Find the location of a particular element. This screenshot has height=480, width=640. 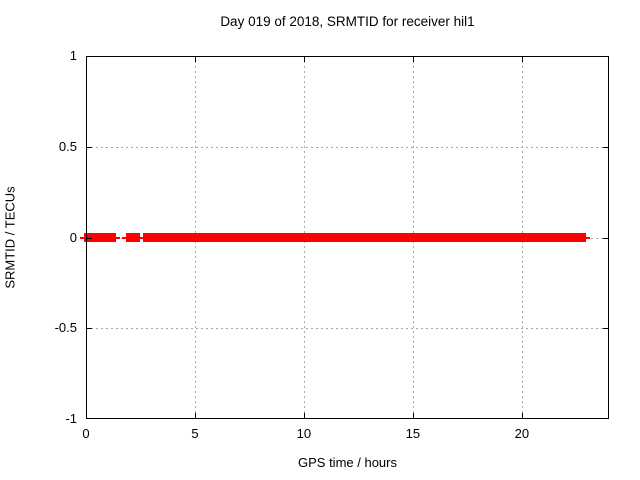

y-axis-label: SRMTID / TECUs is located at coordinates (10, 237).